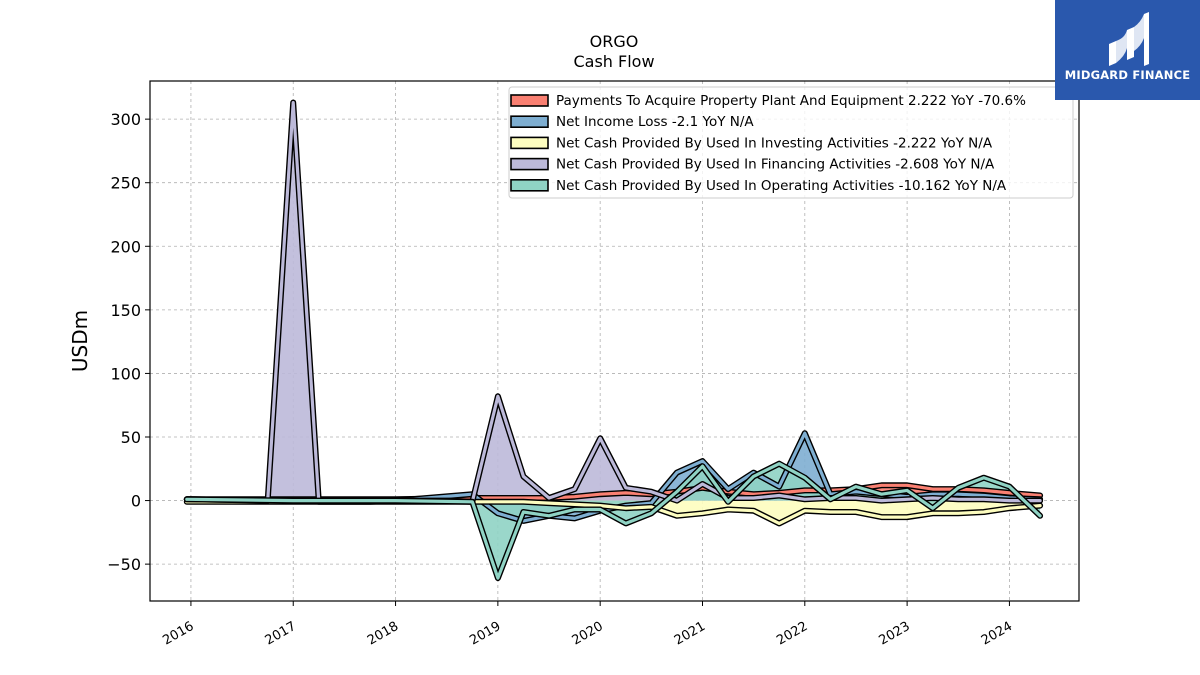 Image resolution: width=1200 pixels, height=675 pixels. What do you see at coordinates (125, 183) in the screenshot?
I see `y-tick-label: 250` at bounding box center [125, 183].